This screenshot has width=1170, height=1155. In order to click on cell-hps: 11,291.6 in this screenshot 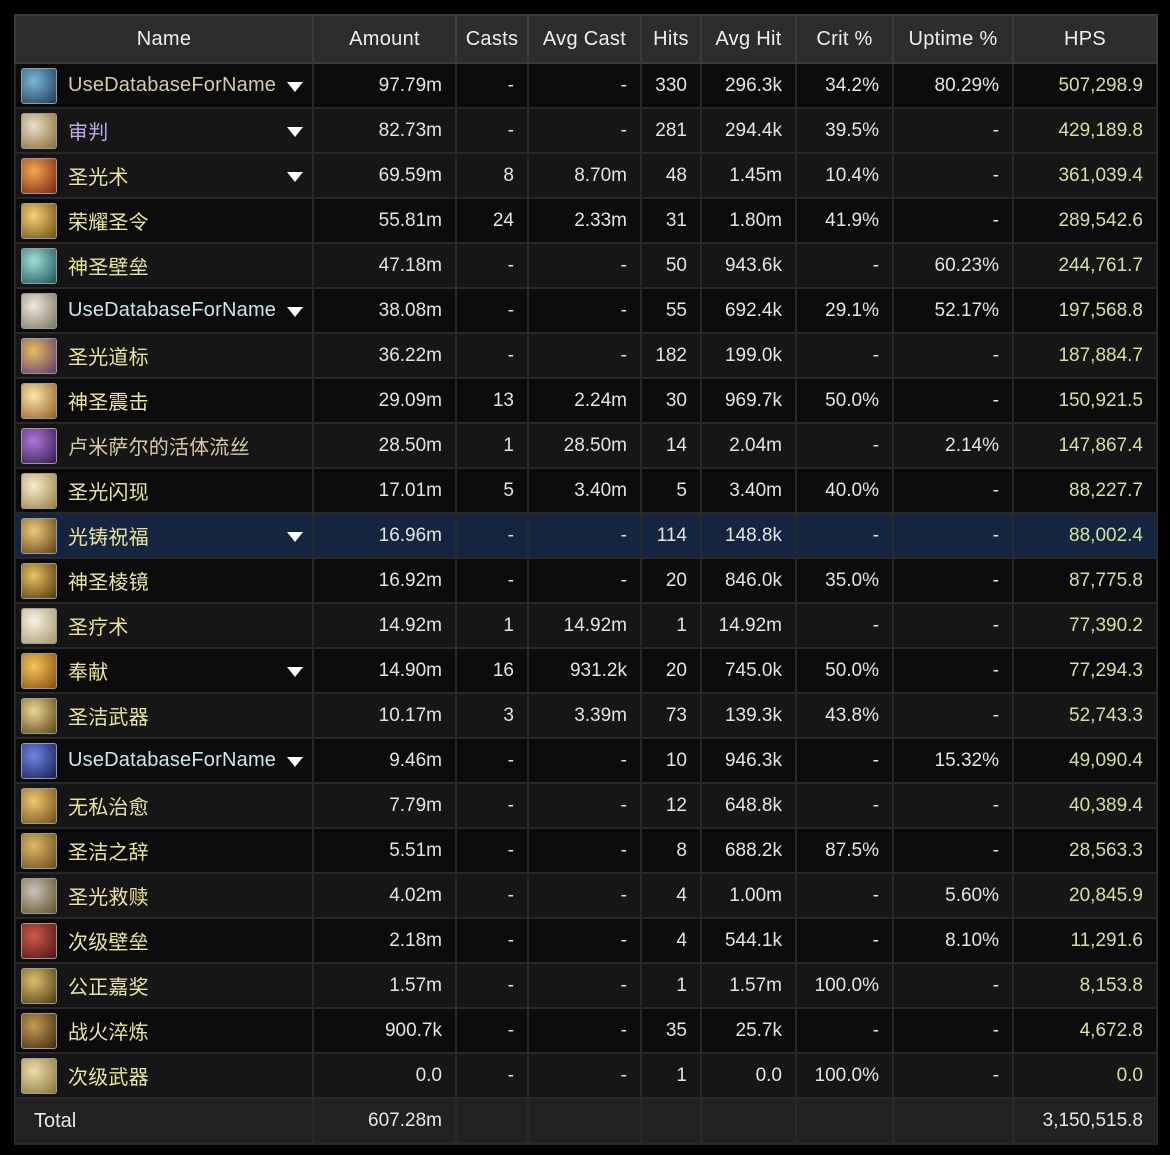, I will do `click(1085, 940)`.